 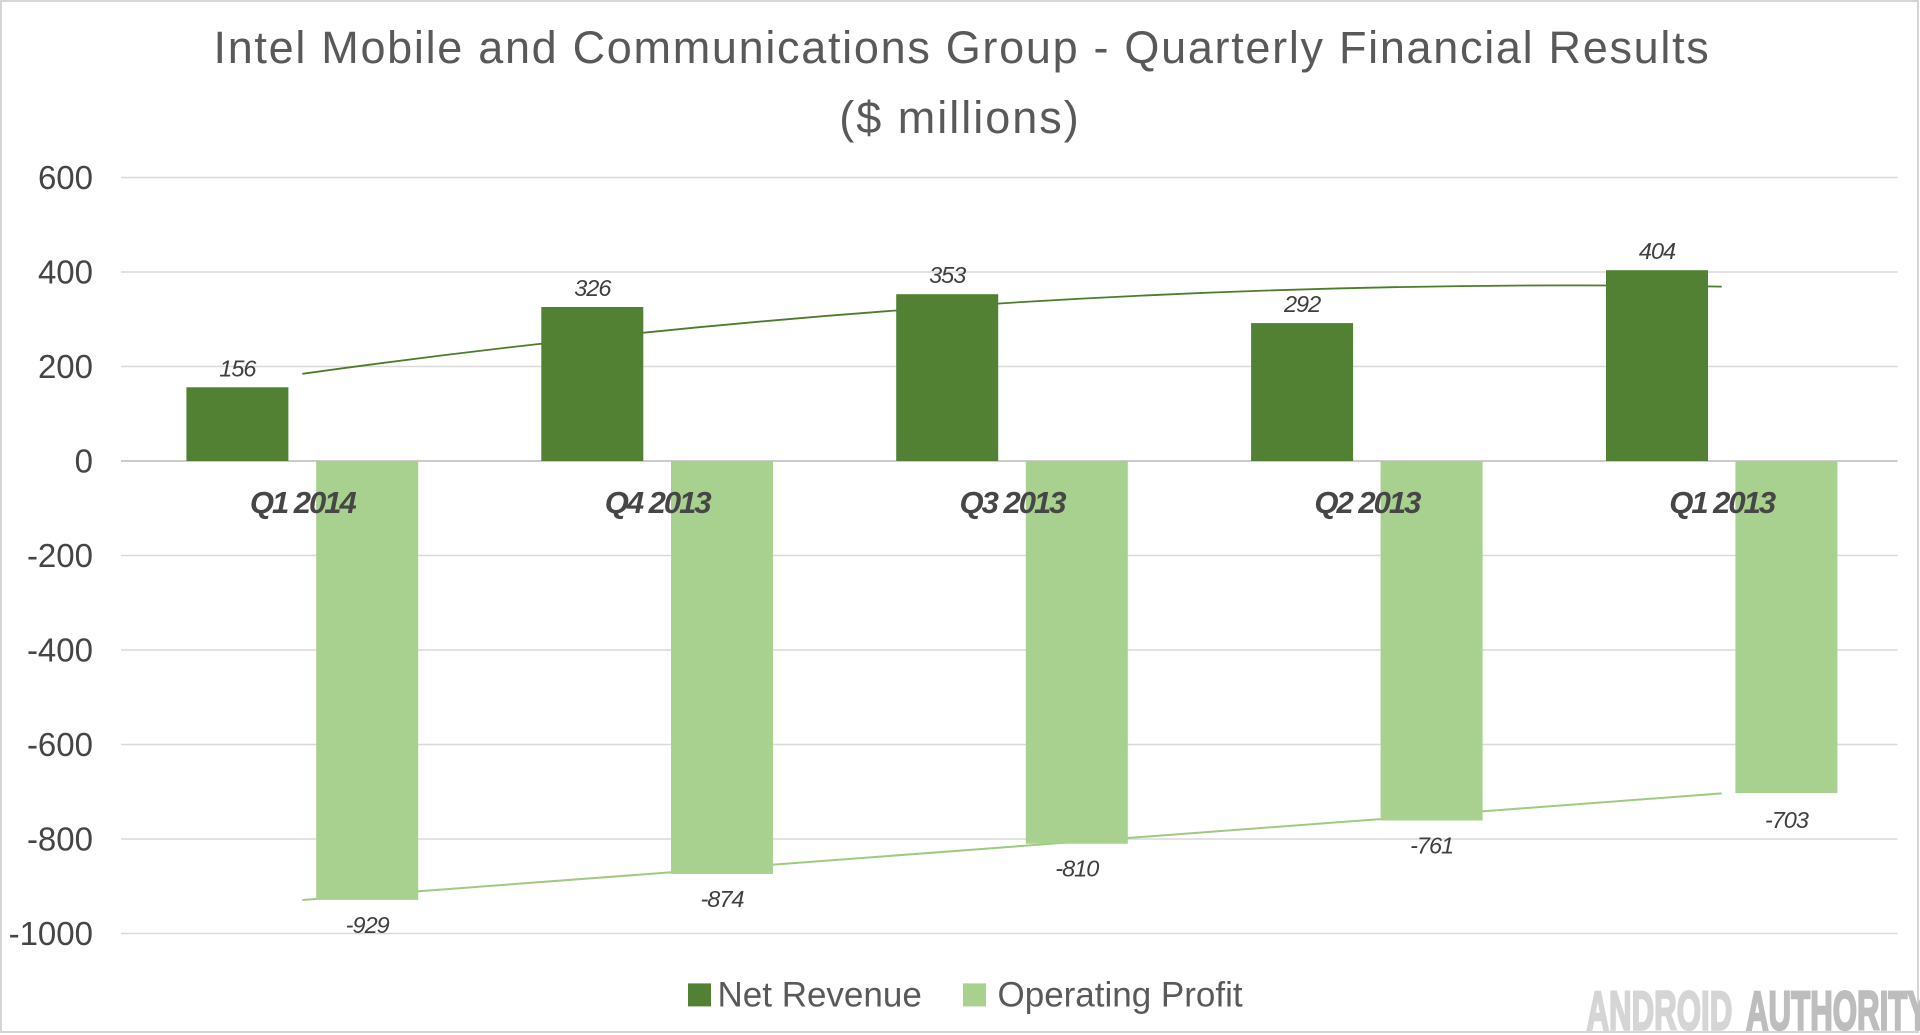 What do you see at coordinates (960, 117) in the screenshot?
I see `svg-text: ($ millions)` at bounding box center [960, 117].